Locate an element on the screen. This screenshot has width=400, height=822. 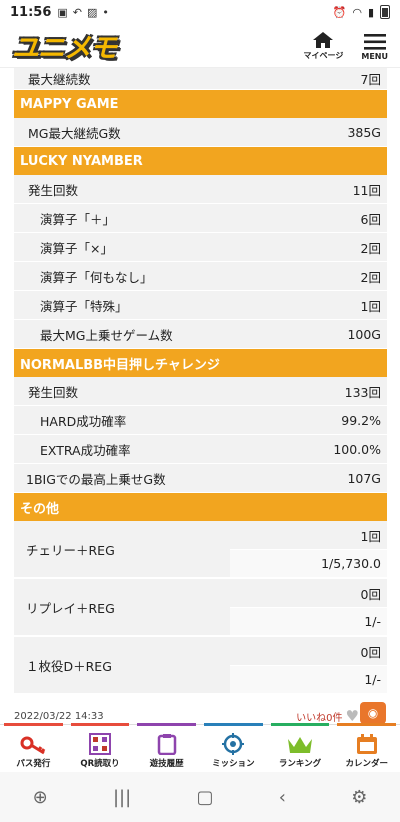
tab-ranking: ランキング is located at coordinates (300, 747).